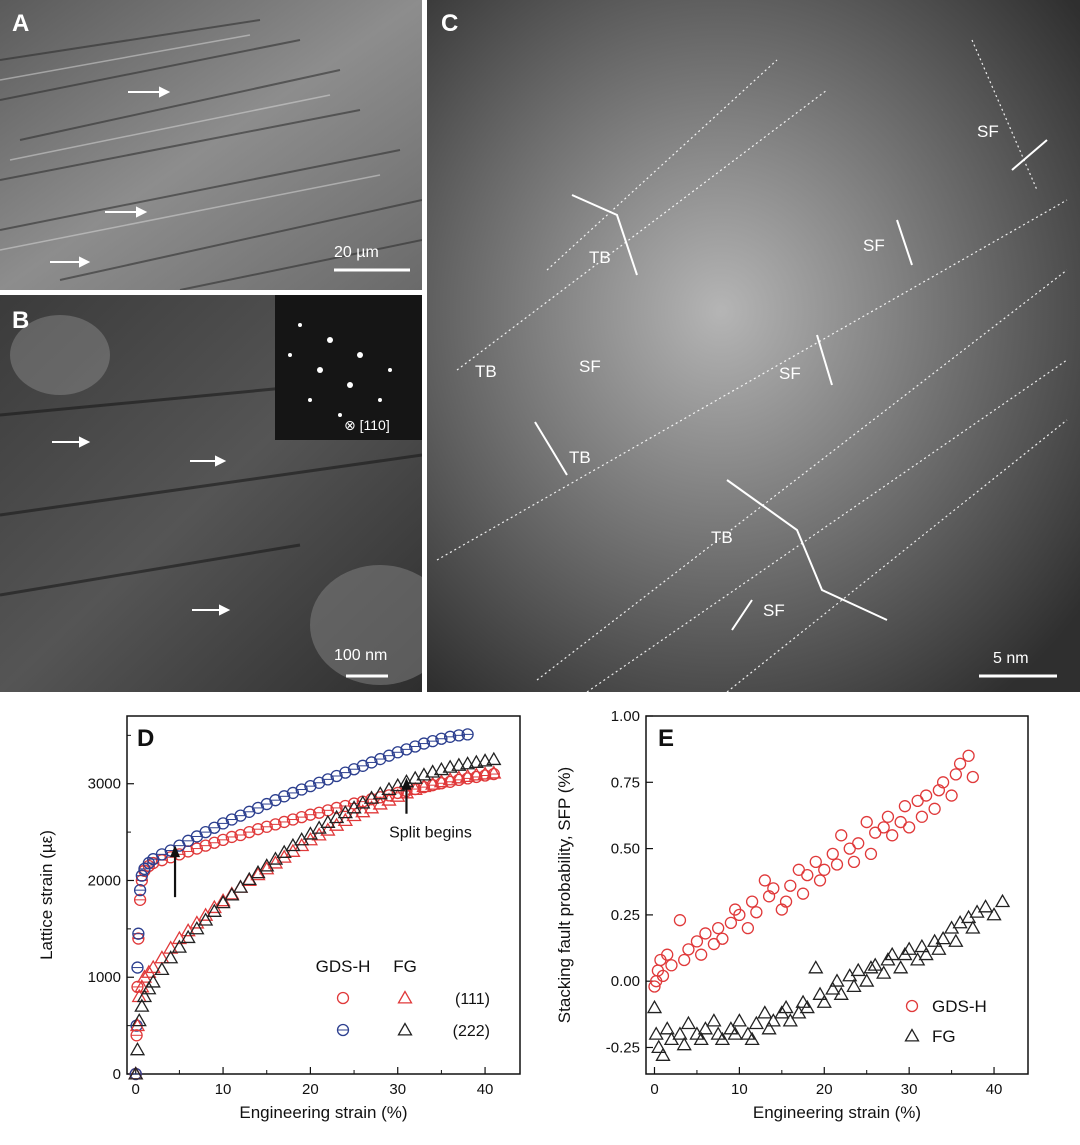  Describe the element at coordinates (486, 371) in the screenshot. I see `panel-c-annotation-tb-2: TB` at that location.